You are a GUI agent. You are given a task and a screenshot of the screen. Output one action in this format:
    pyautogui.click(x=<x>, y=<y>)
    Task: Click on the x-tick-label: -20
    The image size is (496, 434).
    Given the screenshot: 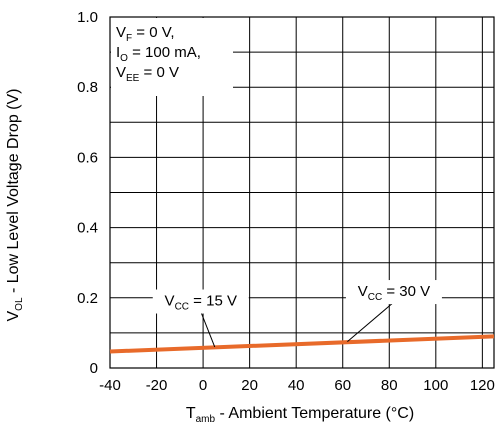 What is the action you would take?
    pyautogui.click(x=157, y=385)
    